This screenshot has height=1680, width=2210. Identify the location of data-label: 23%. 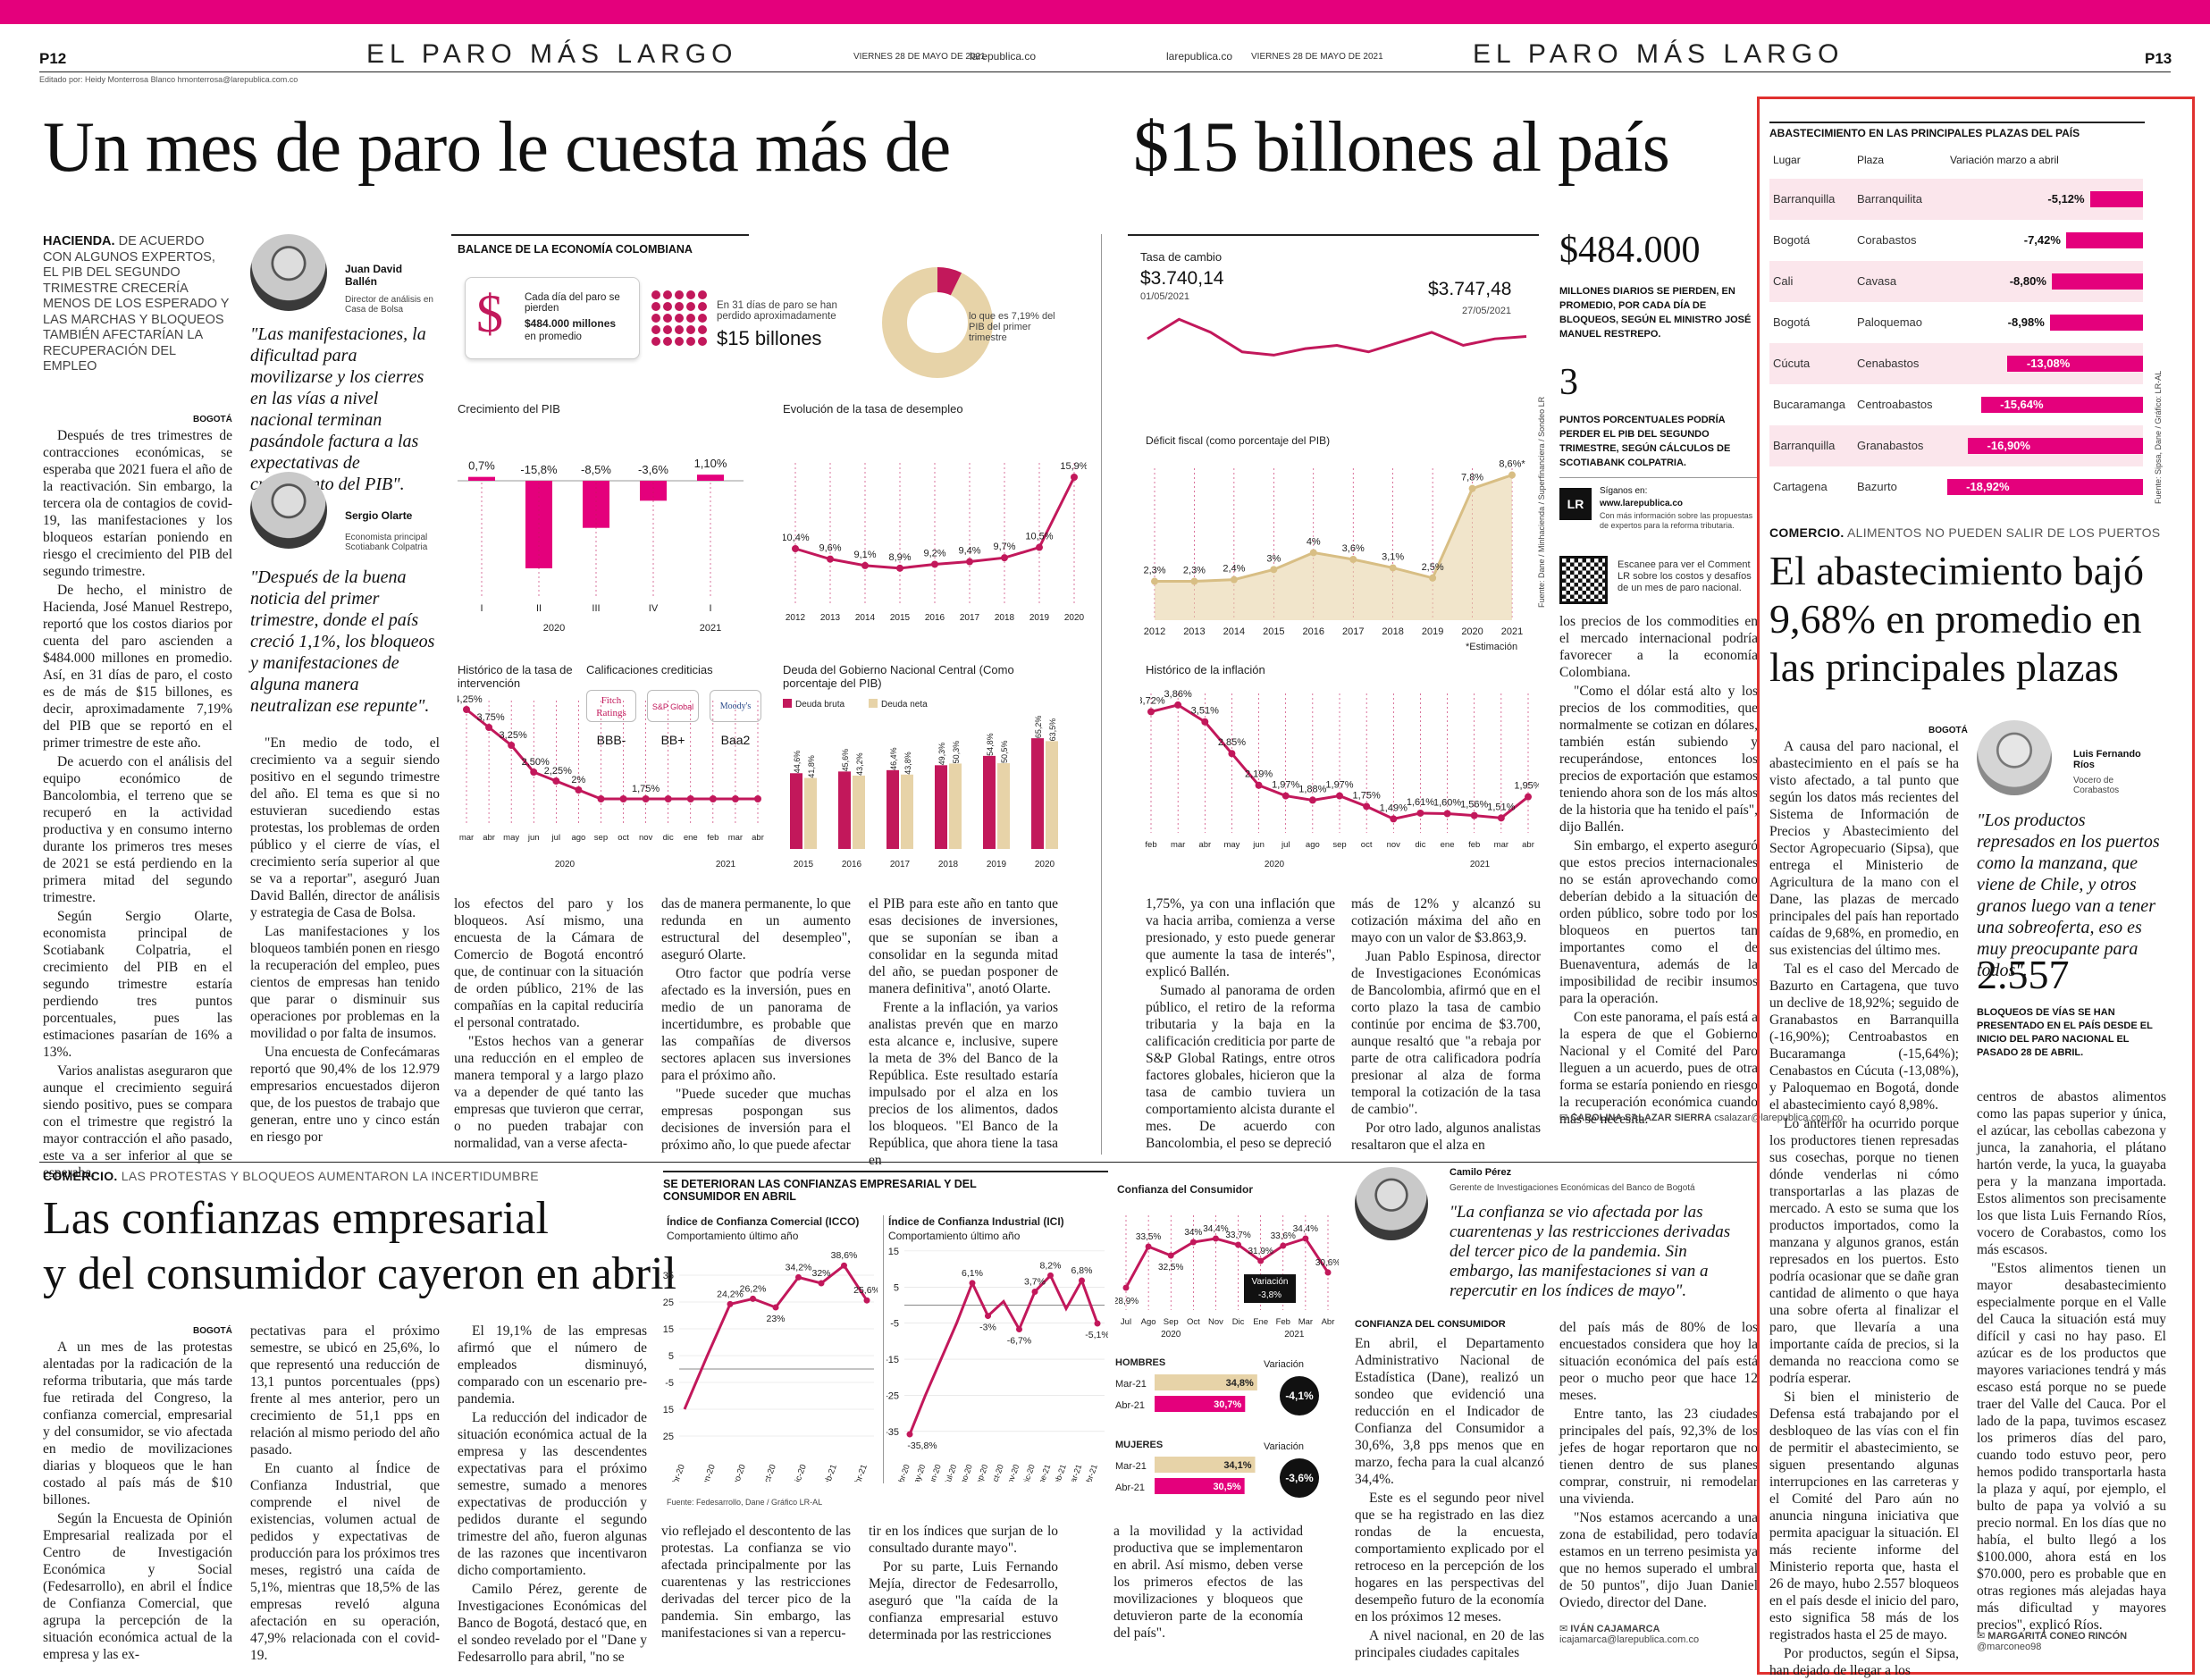
(776, 1319).